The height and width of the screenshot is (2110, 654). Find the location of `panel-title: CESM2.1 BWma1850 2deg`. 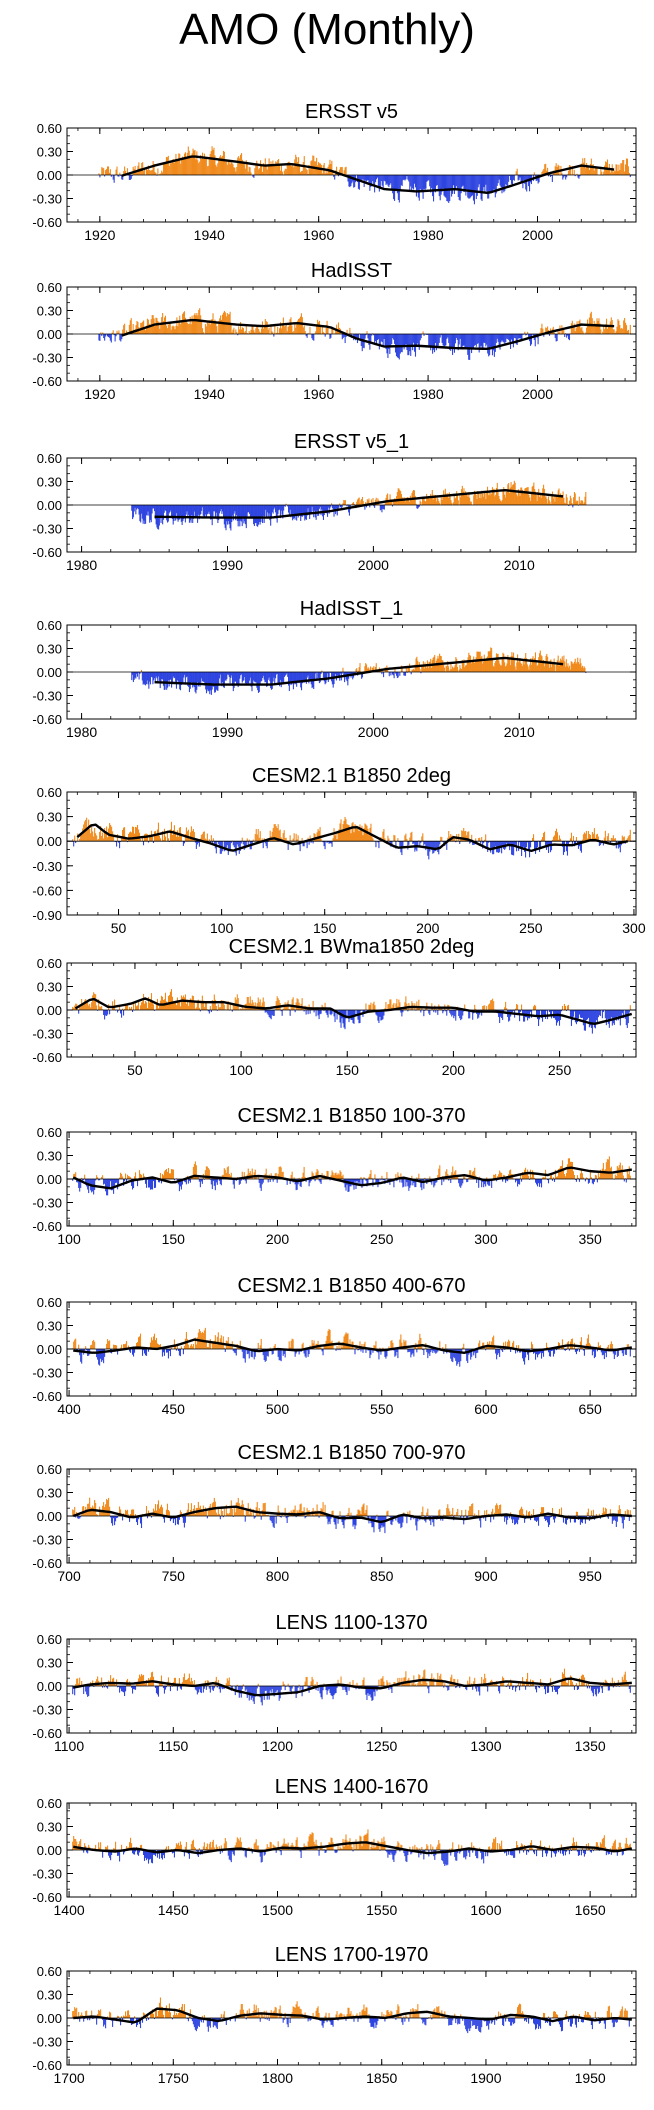

panel-title: CESM2.1 BWma1850 2deg is located at coordinates (352, 947).